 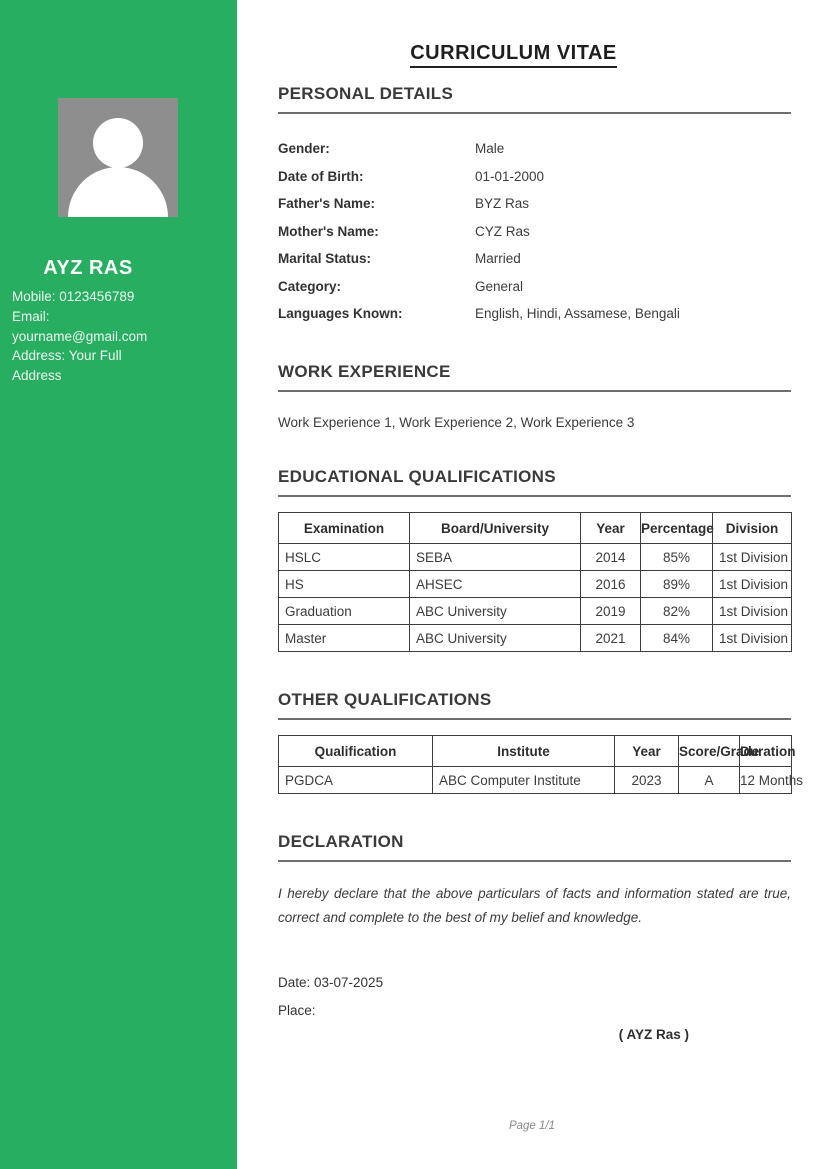 What do you see at coordinates (310, 286) in the screenshot?
I see `field-label: Category:` at bounding box center [310, 286].